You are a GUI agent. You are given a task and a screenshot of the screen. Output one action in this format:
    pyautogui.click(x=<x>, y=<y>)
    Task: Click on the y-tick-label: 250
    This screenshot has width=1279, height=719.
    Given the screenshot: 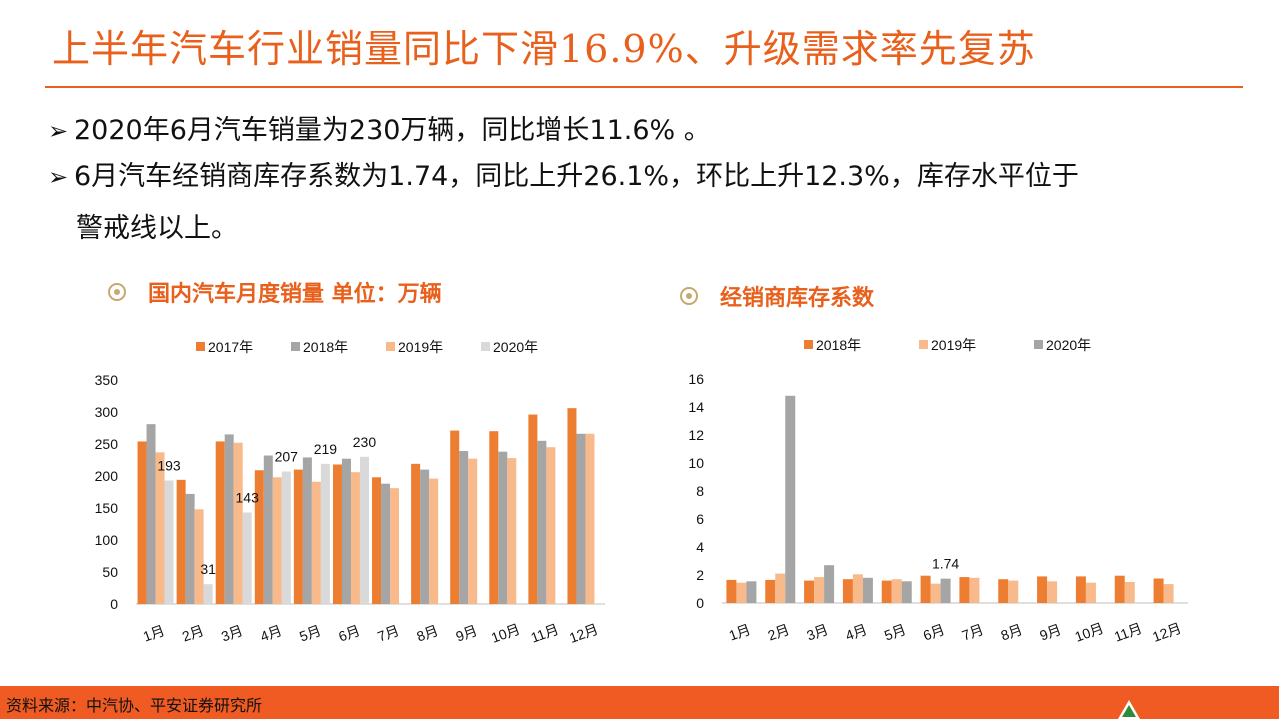 What is the action you would take?
    pyautogui.click(x=107, y=444)
    